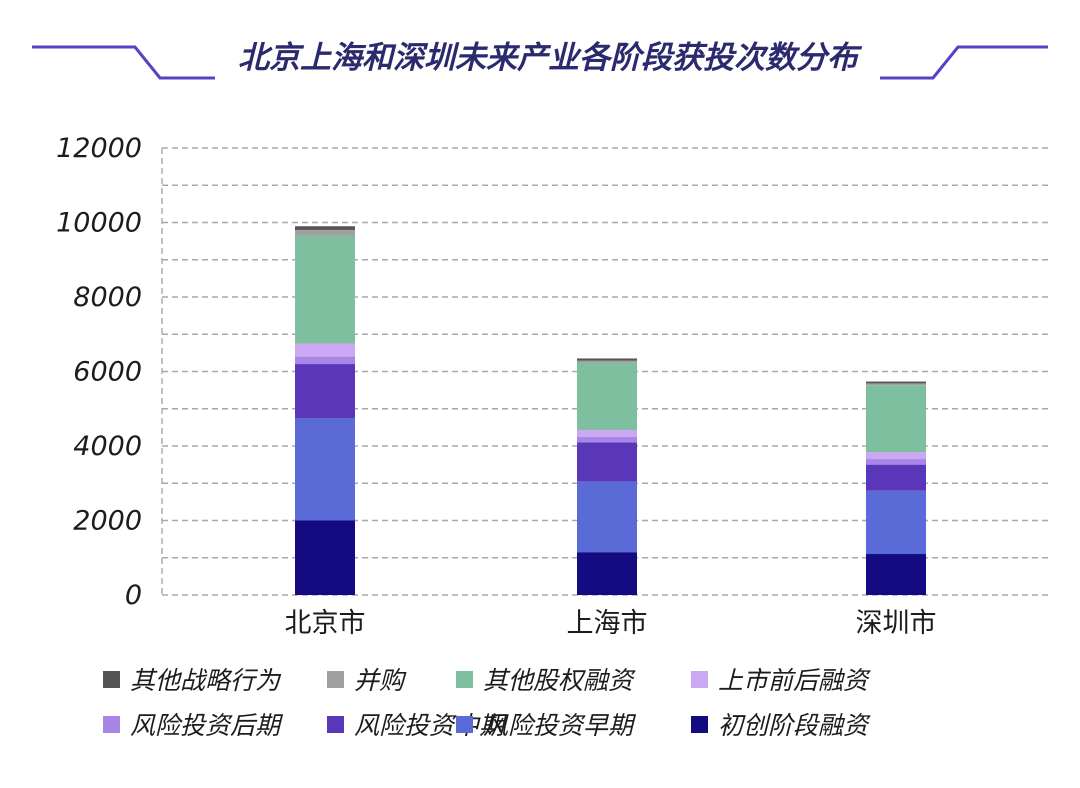  What do you see at coordinates (99, 223) in the screenshot?
I see `y-tick-label: 10000` at bounding box center [99, 223].